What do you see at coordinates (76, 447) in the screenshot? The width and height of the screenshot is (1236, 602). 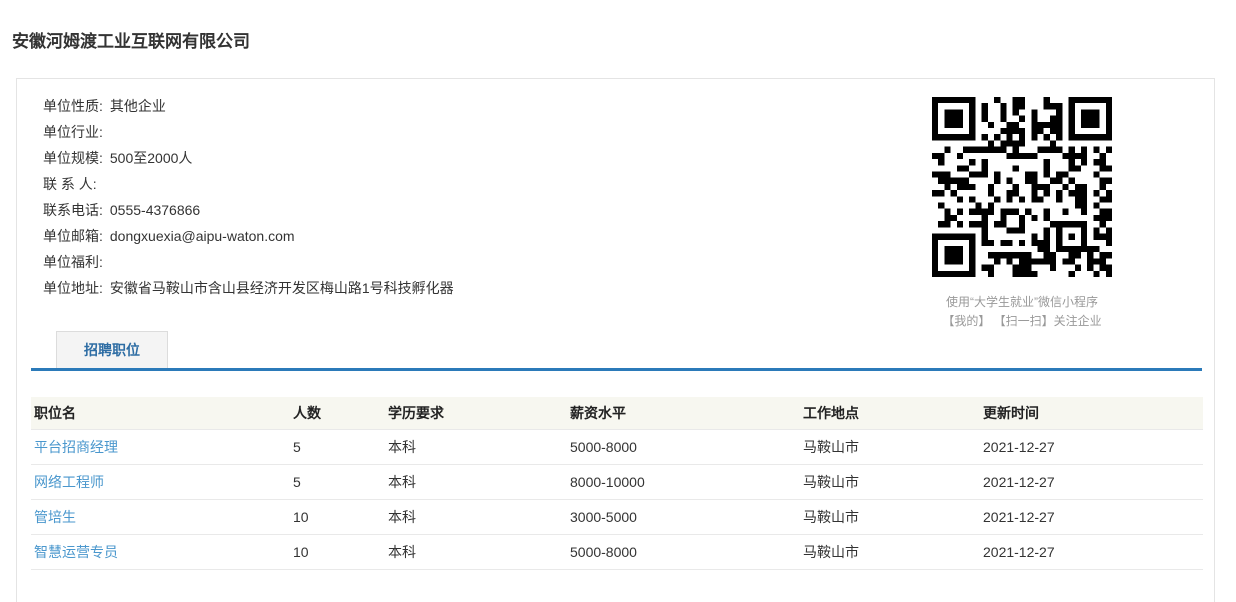 I see `job-title-link: 平台招商经理` at bounding box center [76, 447].